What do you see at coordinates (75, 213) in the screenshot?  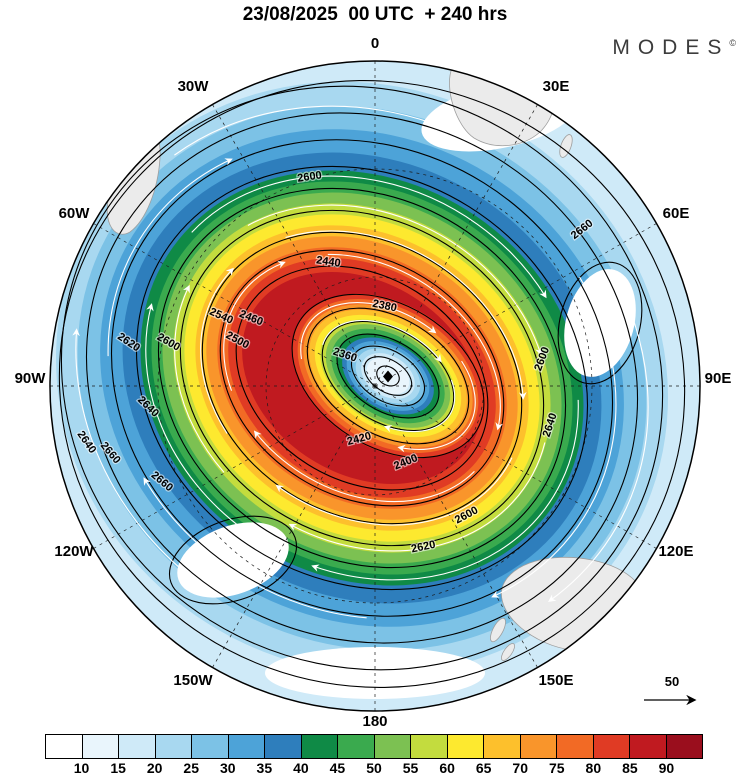 I see `longitude-label: 60W` at bounding box center [75, 213].